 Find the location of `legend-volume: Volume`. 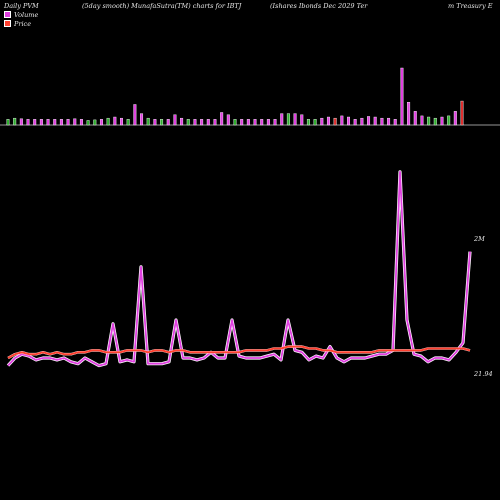

legend-volume: Volume is located at coordinates (21, 14).